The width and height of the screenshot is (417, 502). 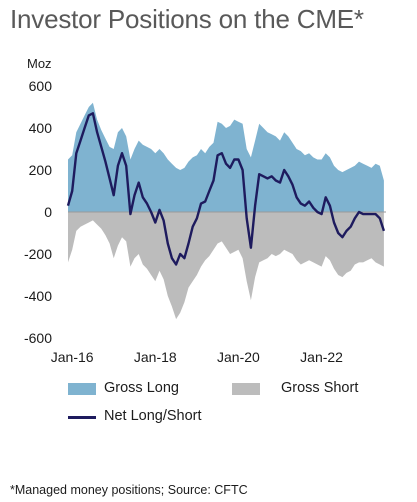 I want to click on x-tick-labels: Jan-16 Jan-18 Jan-20 Jan-22, so click(x=197, y=357).